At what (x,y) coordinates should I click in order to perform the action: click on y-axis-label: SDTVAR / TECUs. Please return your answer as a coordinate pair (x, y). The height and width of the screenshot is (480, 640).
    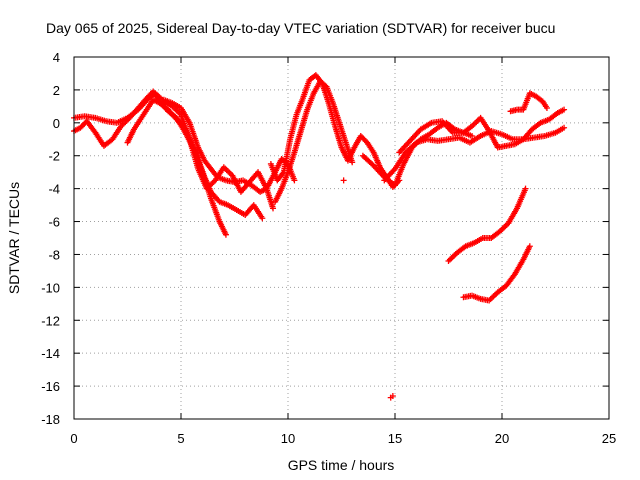
    Looking at the image, I should click on (14, 238).